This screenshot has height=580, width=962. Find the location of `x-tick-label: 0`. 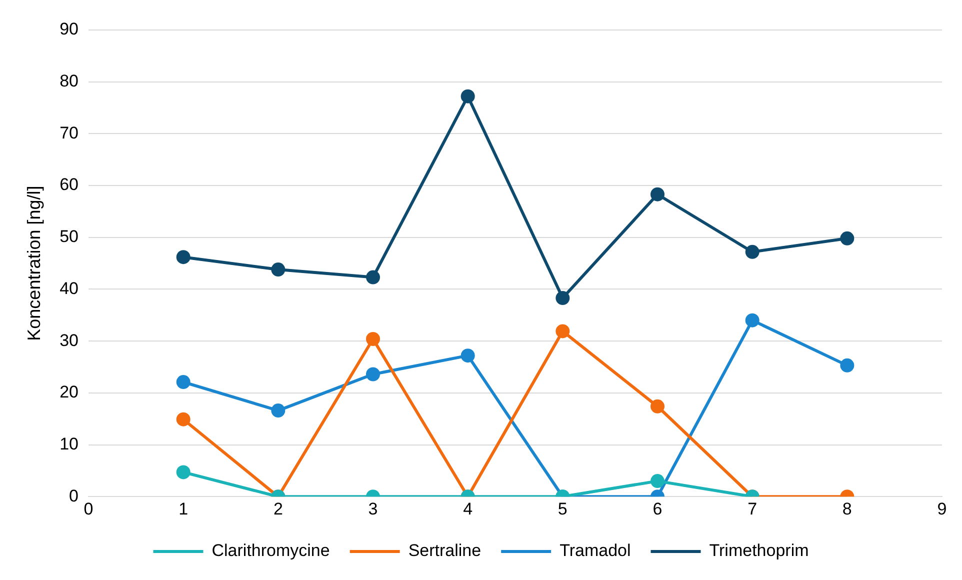

x-tick-label: 0 is located at coordinates (89, 508).